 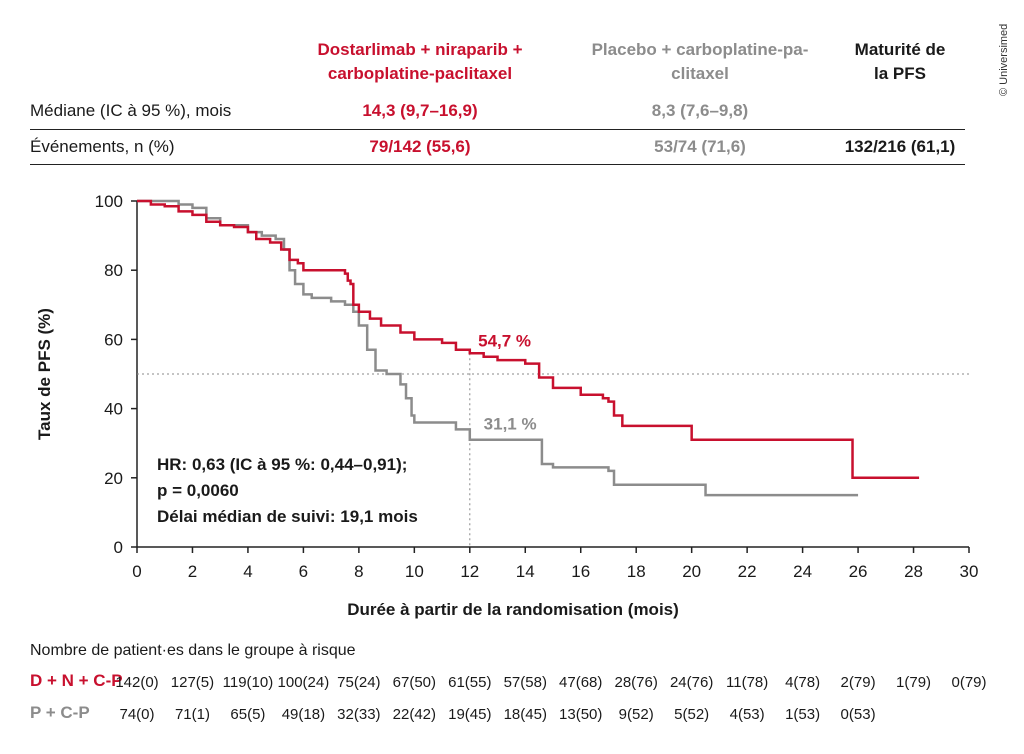 I want to click on risk-count: 61(55), so click(x=470, y=682).